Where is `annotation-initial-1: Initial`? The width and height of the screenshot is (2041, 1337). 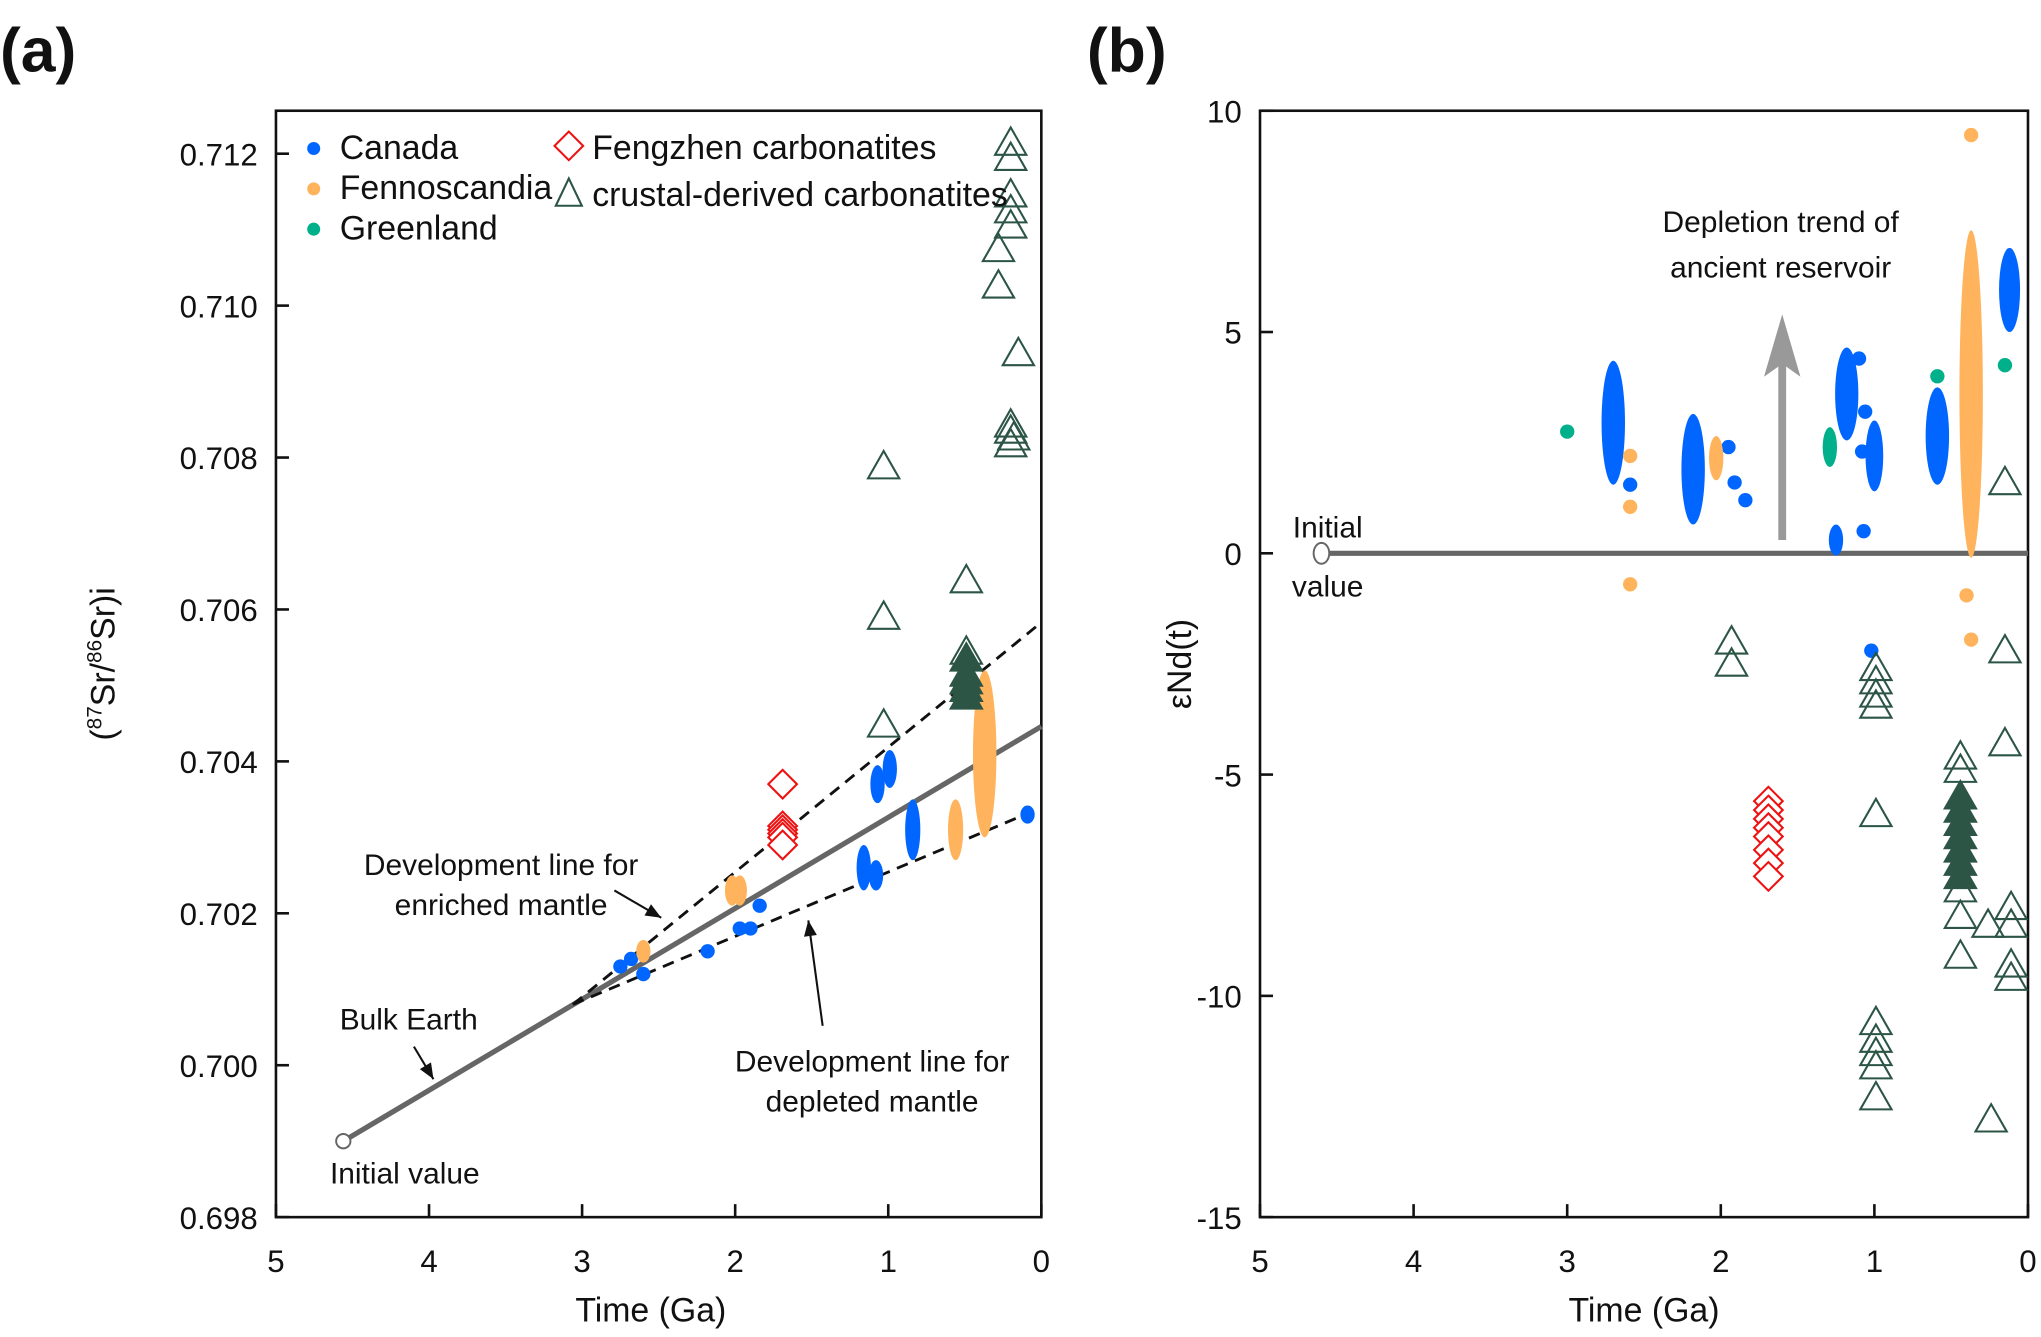
annotation-initial-1: Initial is located at coordinates (1328, 528).